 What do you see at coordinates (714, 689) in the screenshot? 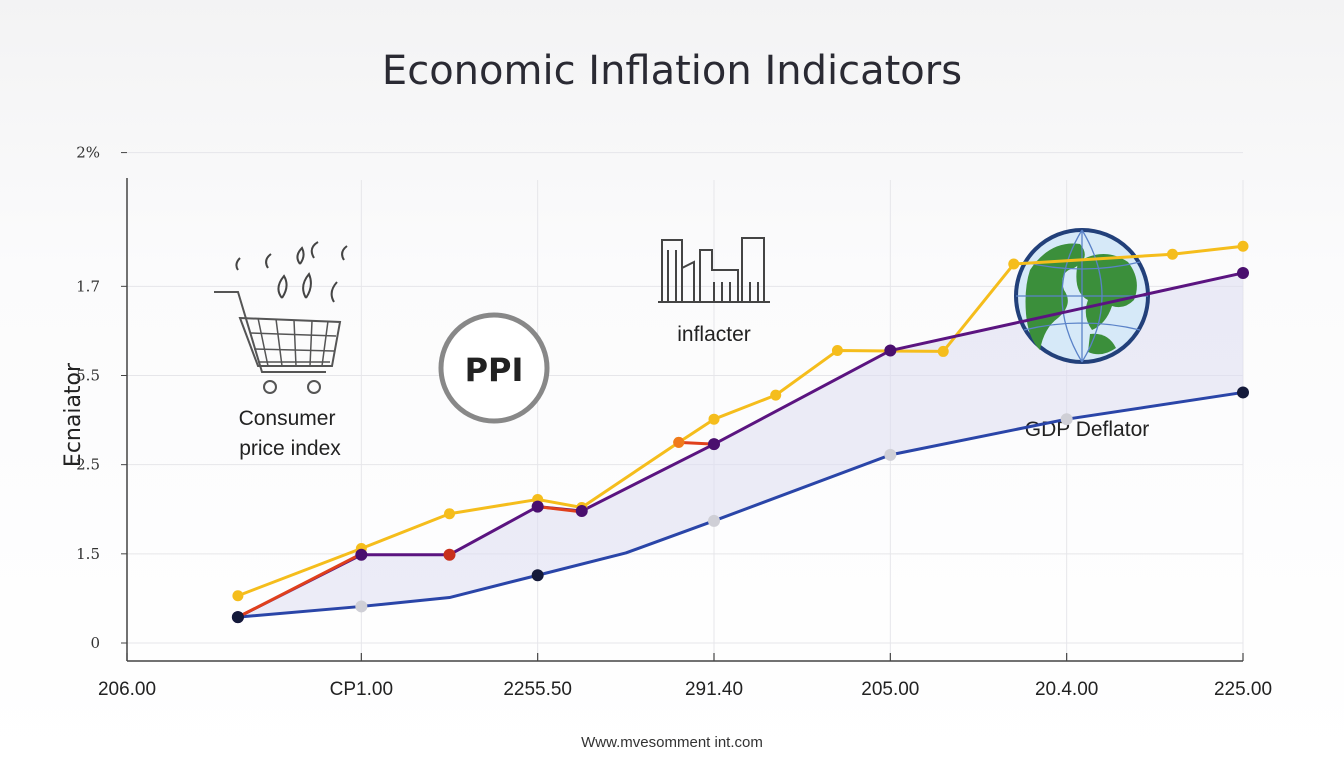
I see `x-tick-label: 291.40` at bounding box center [714, 689].